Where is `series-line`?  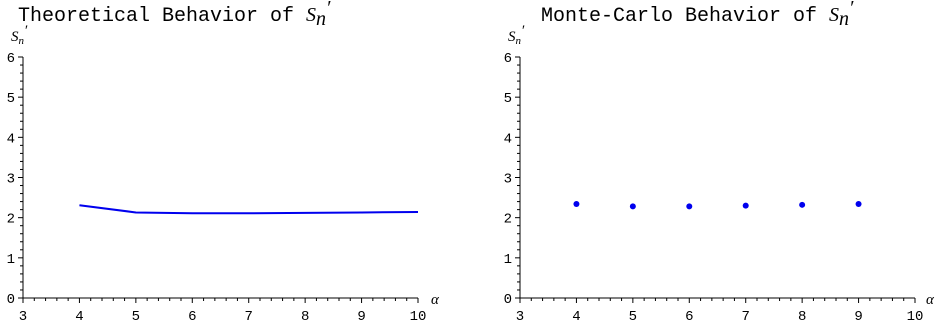 series-line is located at coordinates (249, 209).